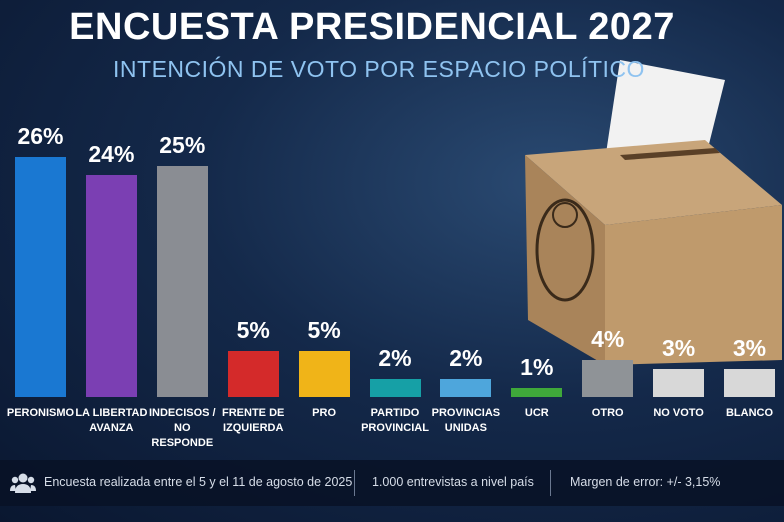 The height and width of the screenshot is (522, 784). What do you see at coordinates (253, 420) in the screenshot?
I see `category-label: FRENTE DE IZQUIERDA` at bounding box center [253, 420].